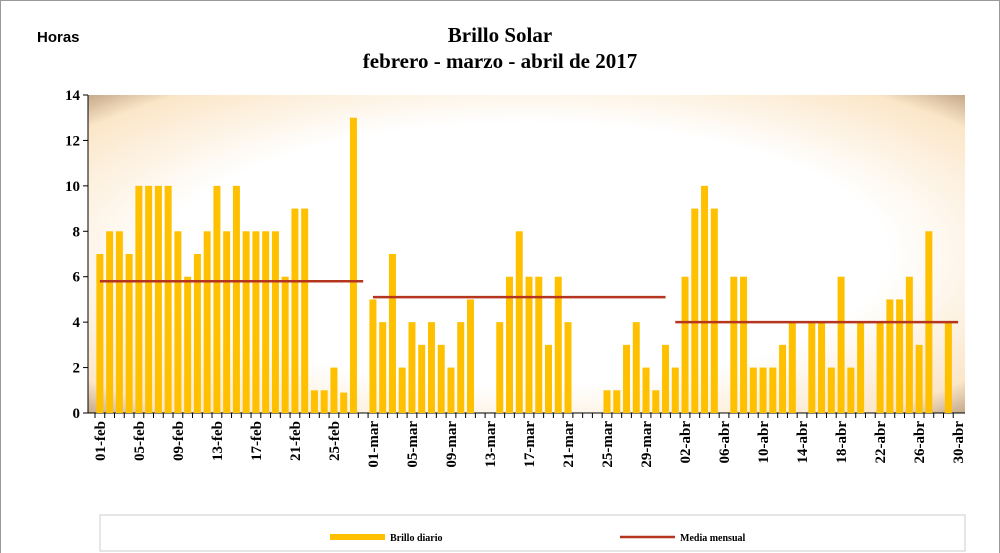 The height and width of the screenshot is (553, 1000). I want to click on y-tick-label: 0, so click(77, 414).